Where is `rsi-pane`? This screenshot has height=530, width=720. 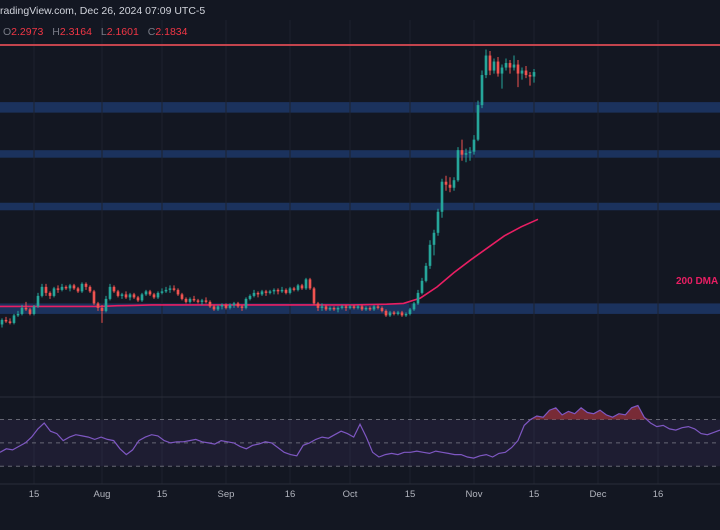
rsi-pane is located at coordinates (360, 431).